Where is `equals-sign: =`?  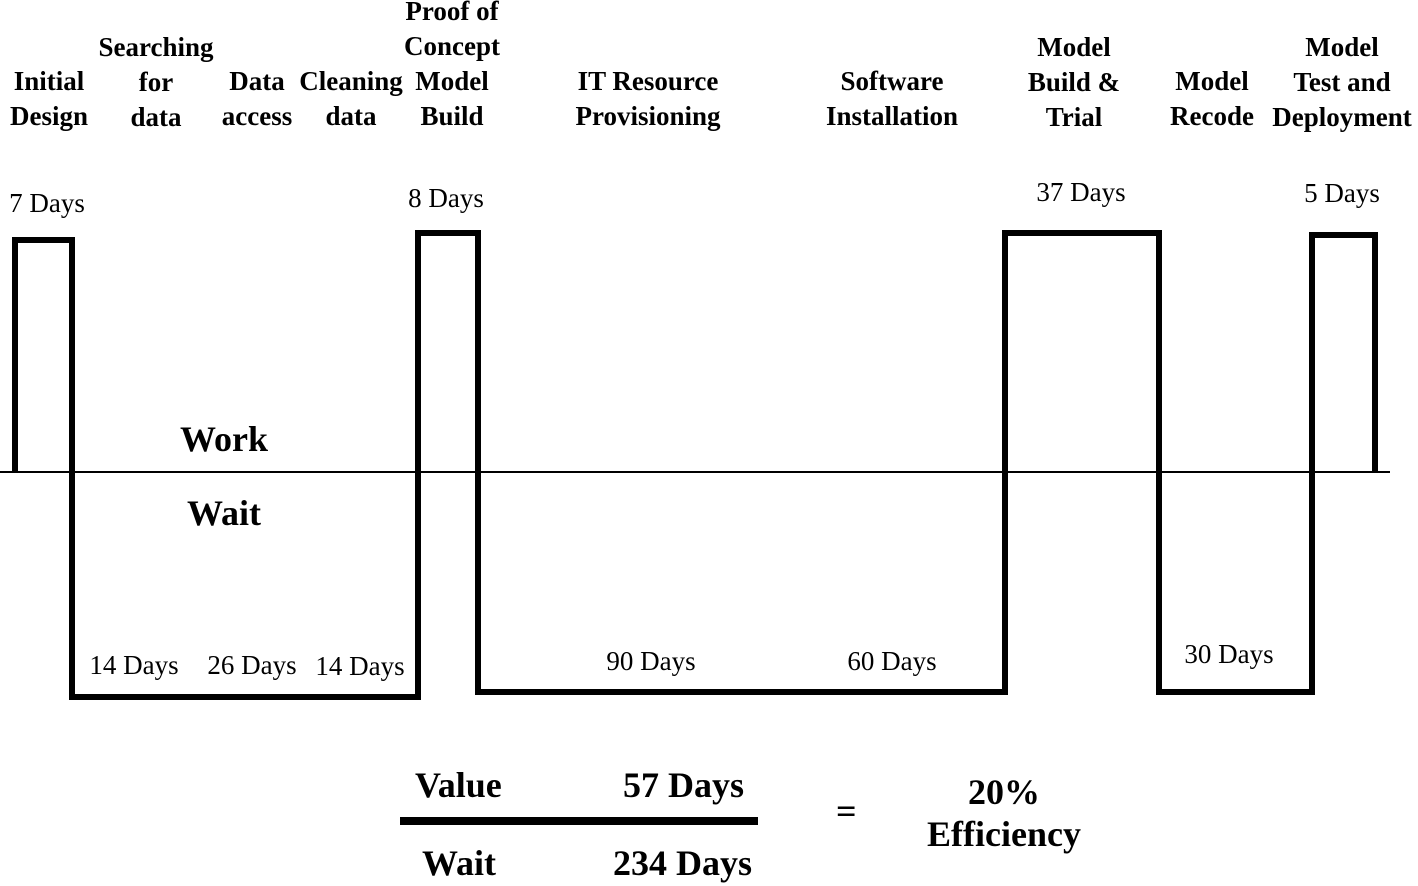 equals-sign: = is located at coordinates (846, 811).